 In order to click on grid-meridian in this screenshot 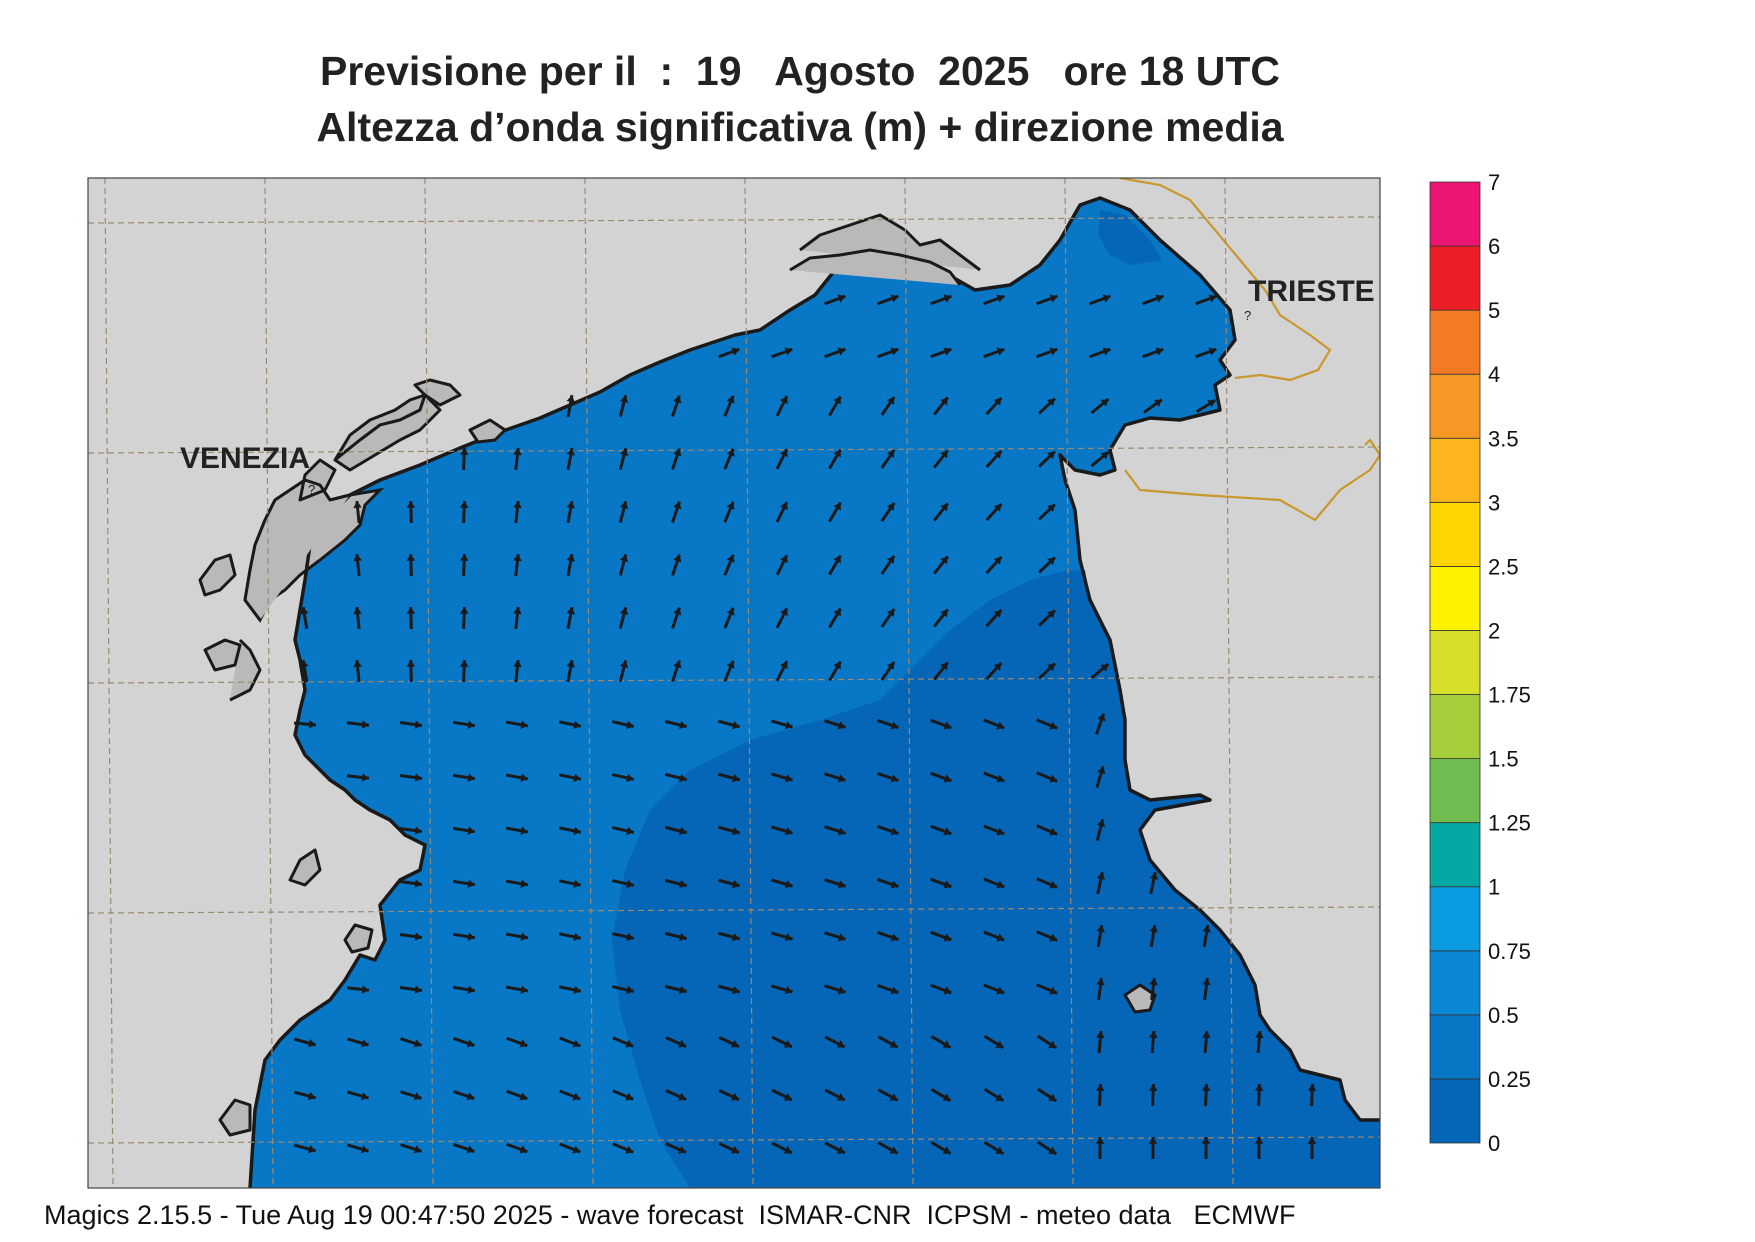, I will do `click(1229, 683)`.